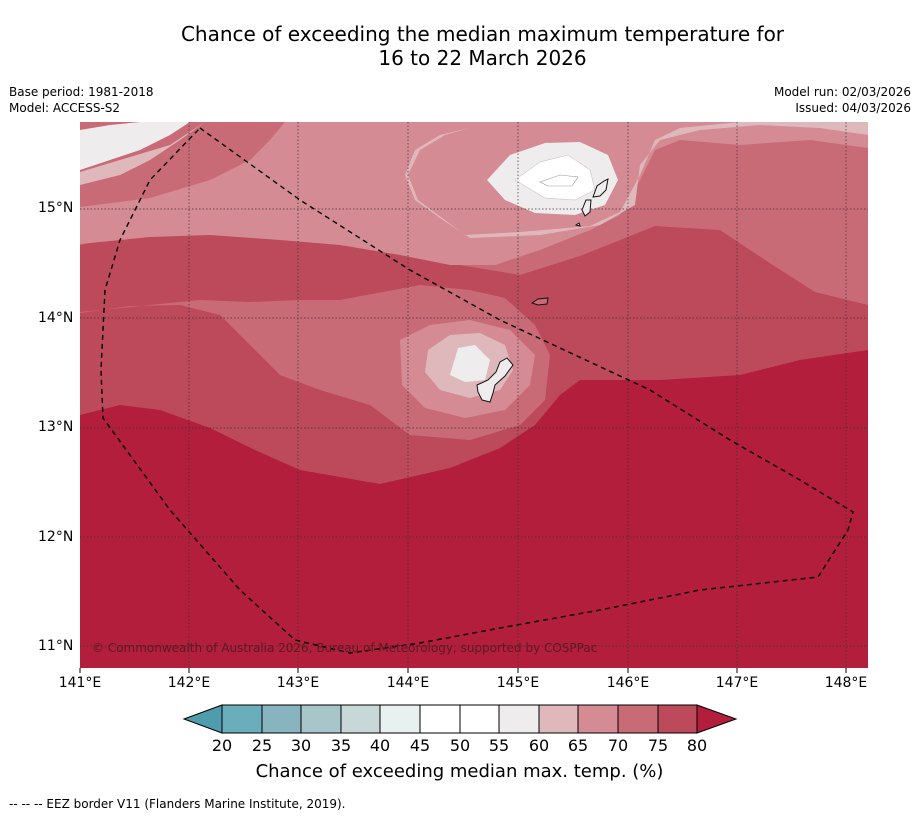 The width and height of the screenshot is (919, 816). I want to click on band-55-60-nw, so click(135, 146).